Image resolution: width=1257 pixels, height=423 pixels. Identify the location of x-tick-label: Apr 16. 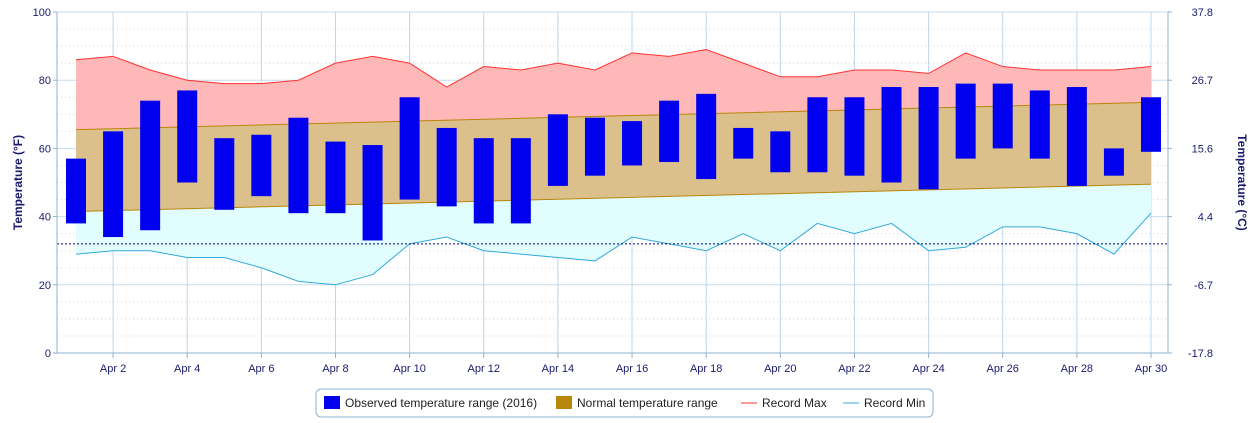
(632, 369).